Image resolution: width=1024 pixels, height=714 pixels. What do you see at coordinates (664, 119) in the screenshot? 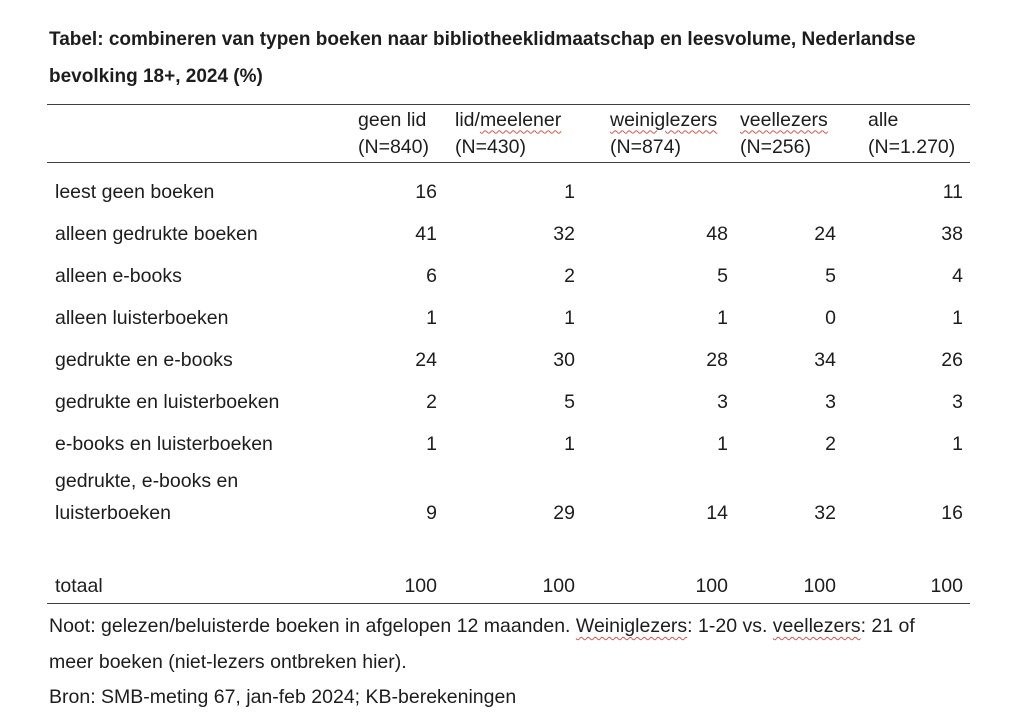
I see `misspelled-word: weiniglezers` at bounding box center [664, 119].